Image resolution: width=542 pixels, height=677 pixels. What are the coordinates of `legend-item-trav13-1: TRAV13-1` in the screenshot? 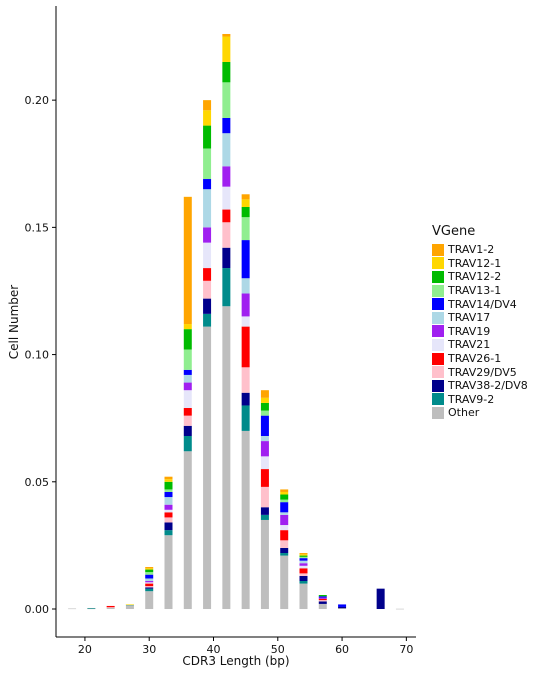 It's located at (480, 291).